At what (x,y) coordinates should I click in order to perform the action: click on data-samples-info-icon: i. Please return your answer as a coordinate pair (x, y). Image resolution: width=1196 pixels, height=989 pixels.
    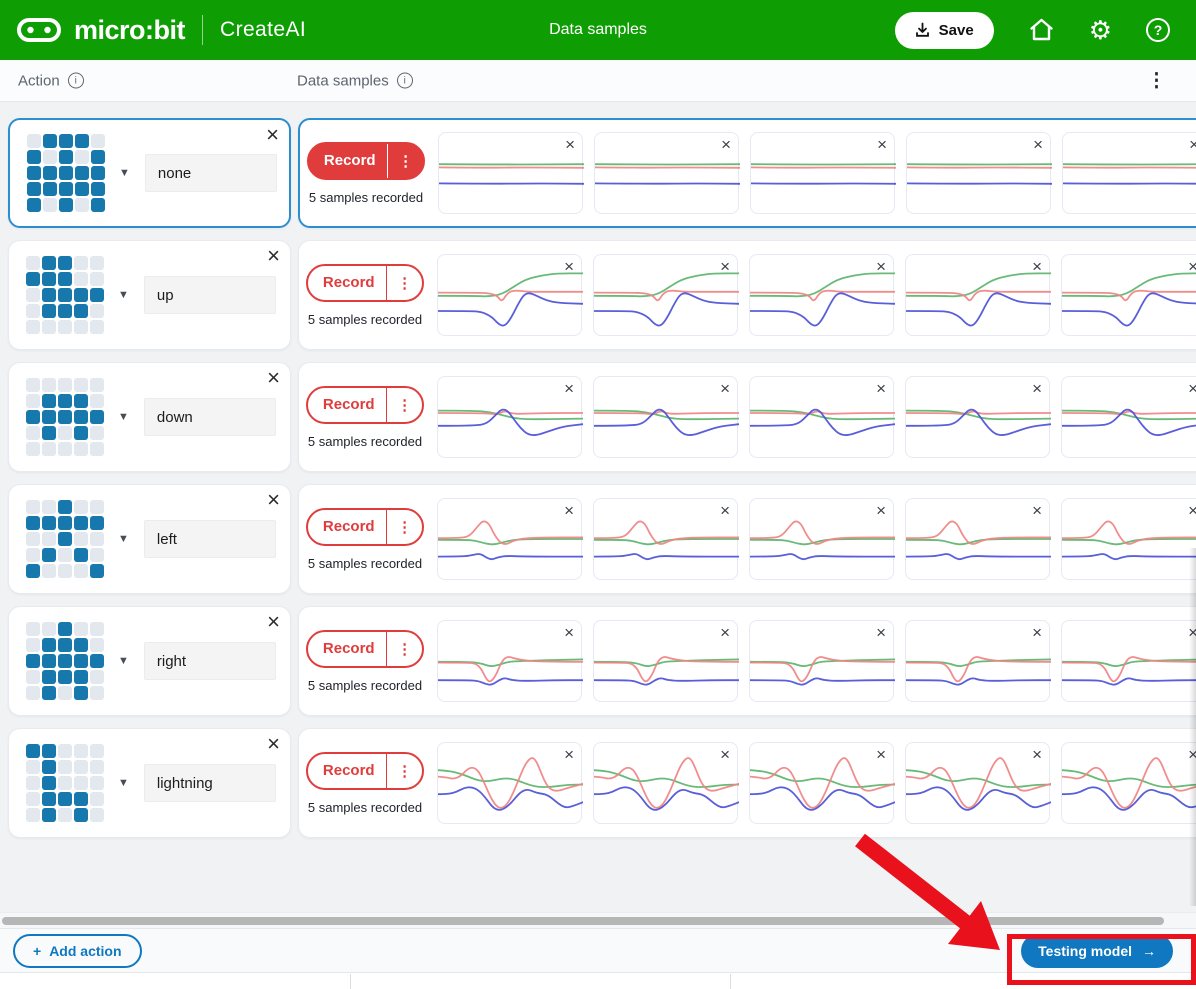
    Looking at the image, I should click on (404, 80).